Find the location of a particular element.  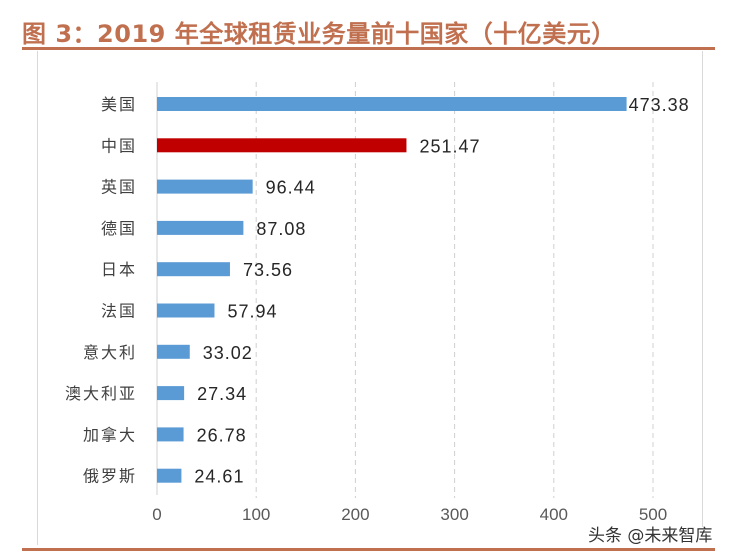

x-tick-label: 100 is located at coordinates (256, 514).